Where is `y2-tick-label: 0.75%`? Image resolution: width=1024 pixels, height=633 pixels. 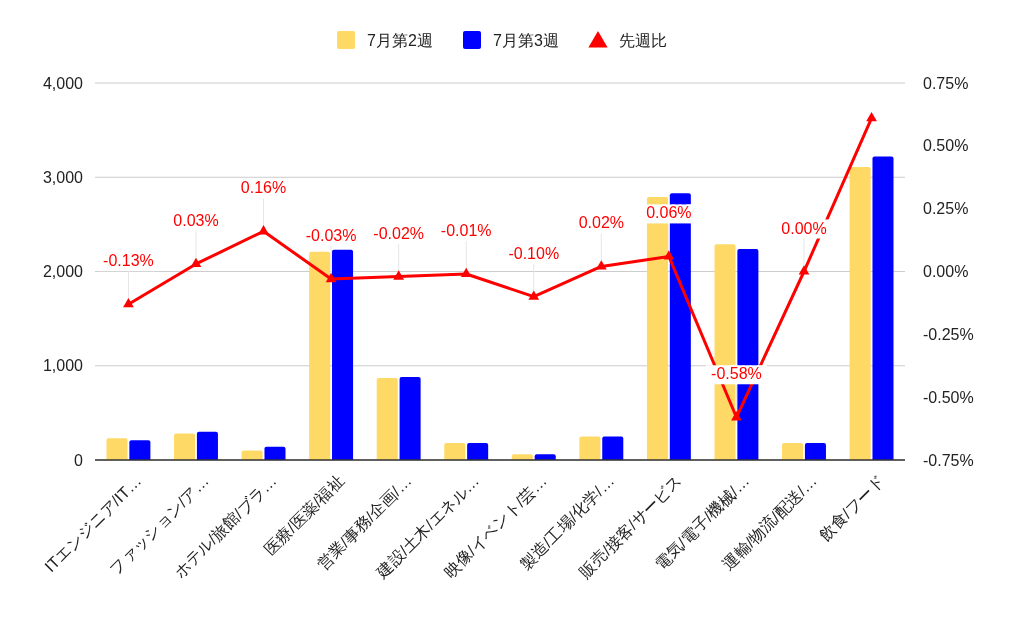 y2-tick-label: 0.75% is located at coordinates (946, 83).